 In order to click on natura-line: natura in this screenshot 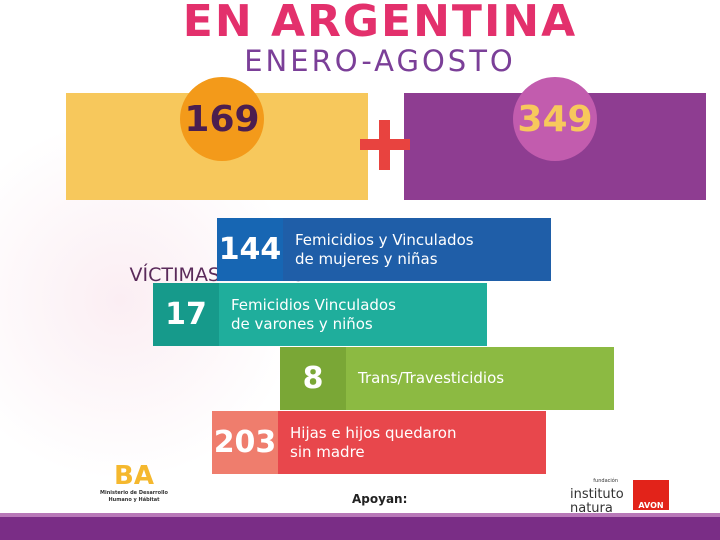, I will do `click(591, 508)`.